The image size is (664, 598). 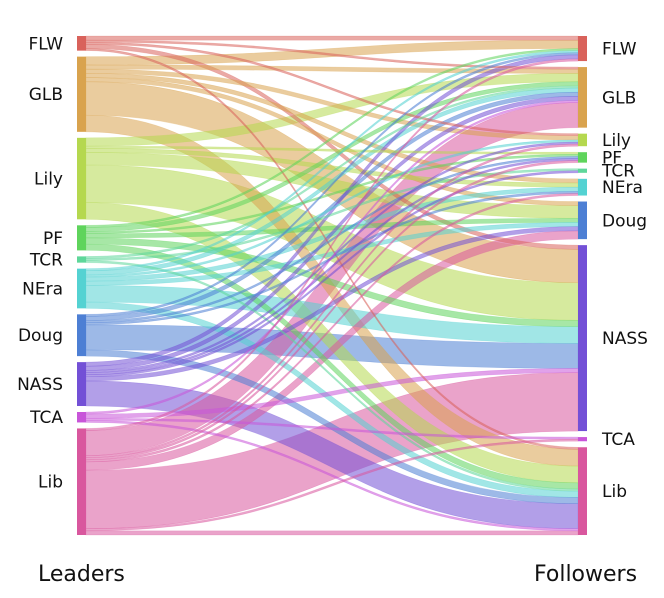 I want to click on leader-label-glb: GLB, so click(x=46, y=95).